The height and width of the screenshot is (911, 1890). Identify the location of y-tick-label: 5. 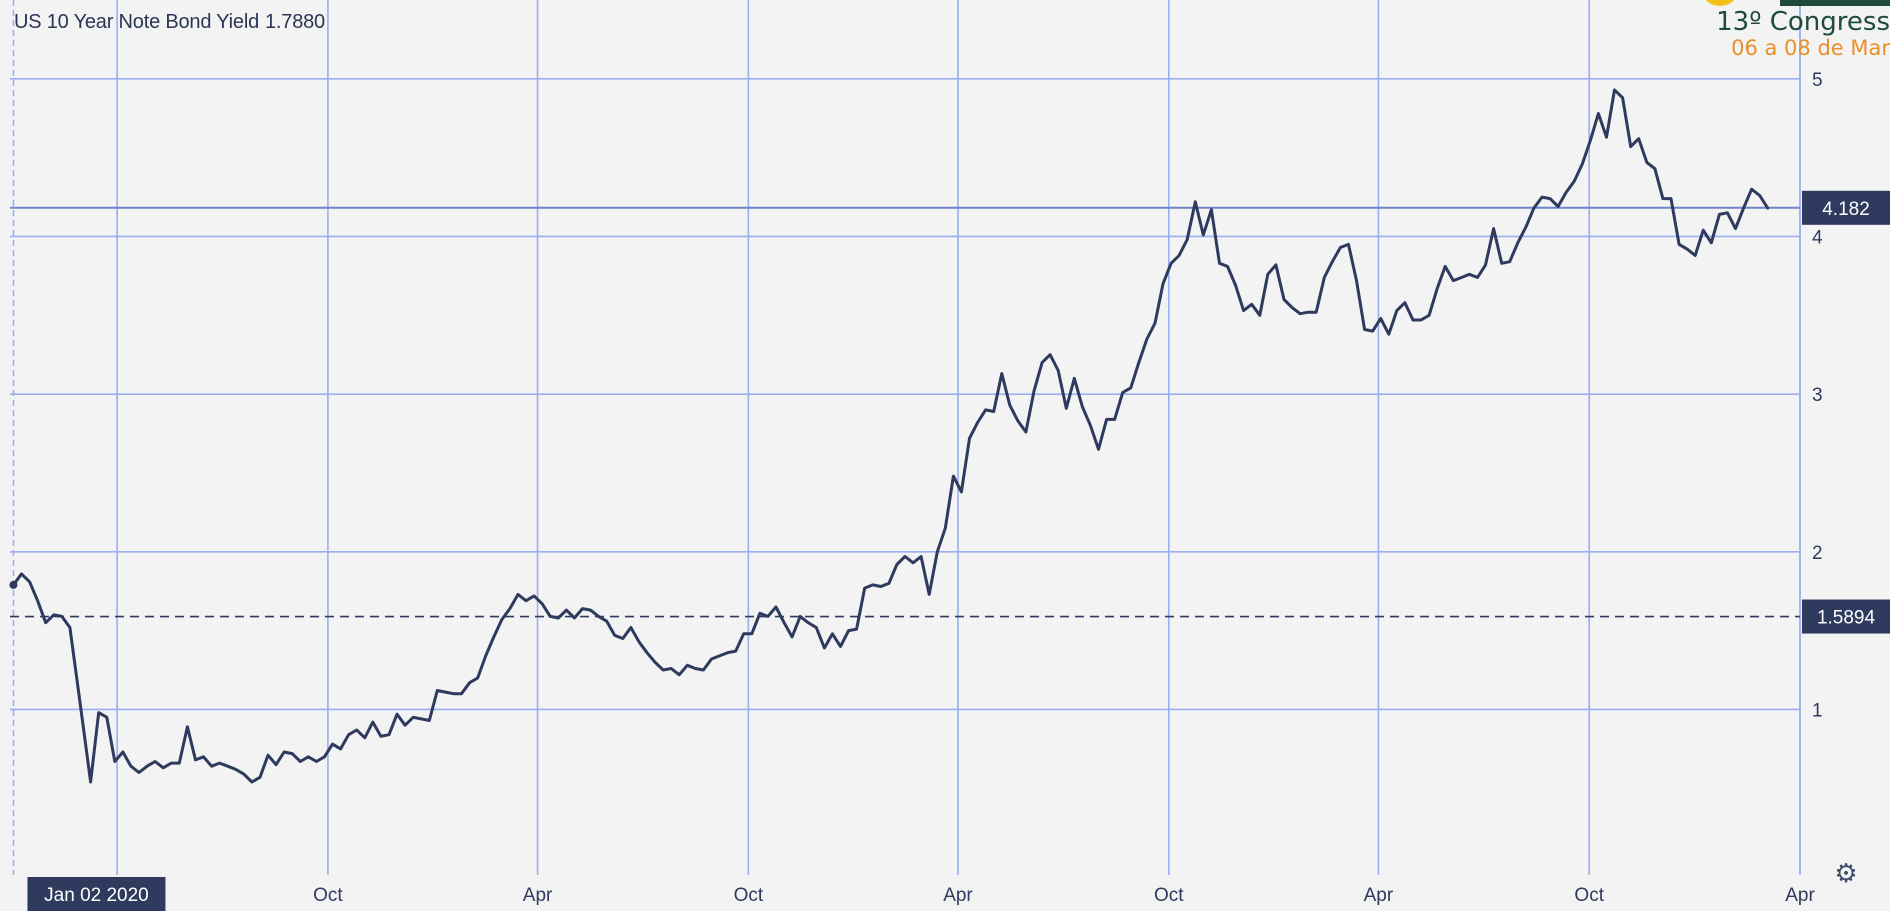
(1817, 80).